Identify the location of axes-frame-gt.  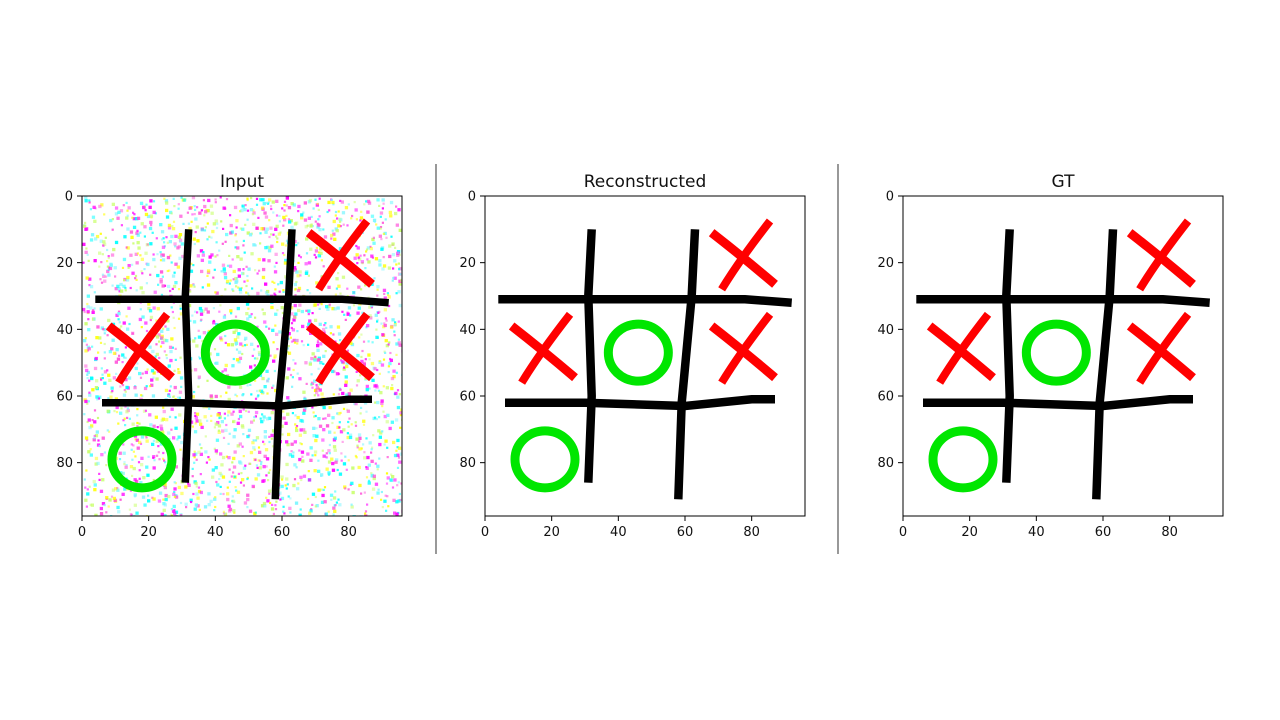
(1063, 356).